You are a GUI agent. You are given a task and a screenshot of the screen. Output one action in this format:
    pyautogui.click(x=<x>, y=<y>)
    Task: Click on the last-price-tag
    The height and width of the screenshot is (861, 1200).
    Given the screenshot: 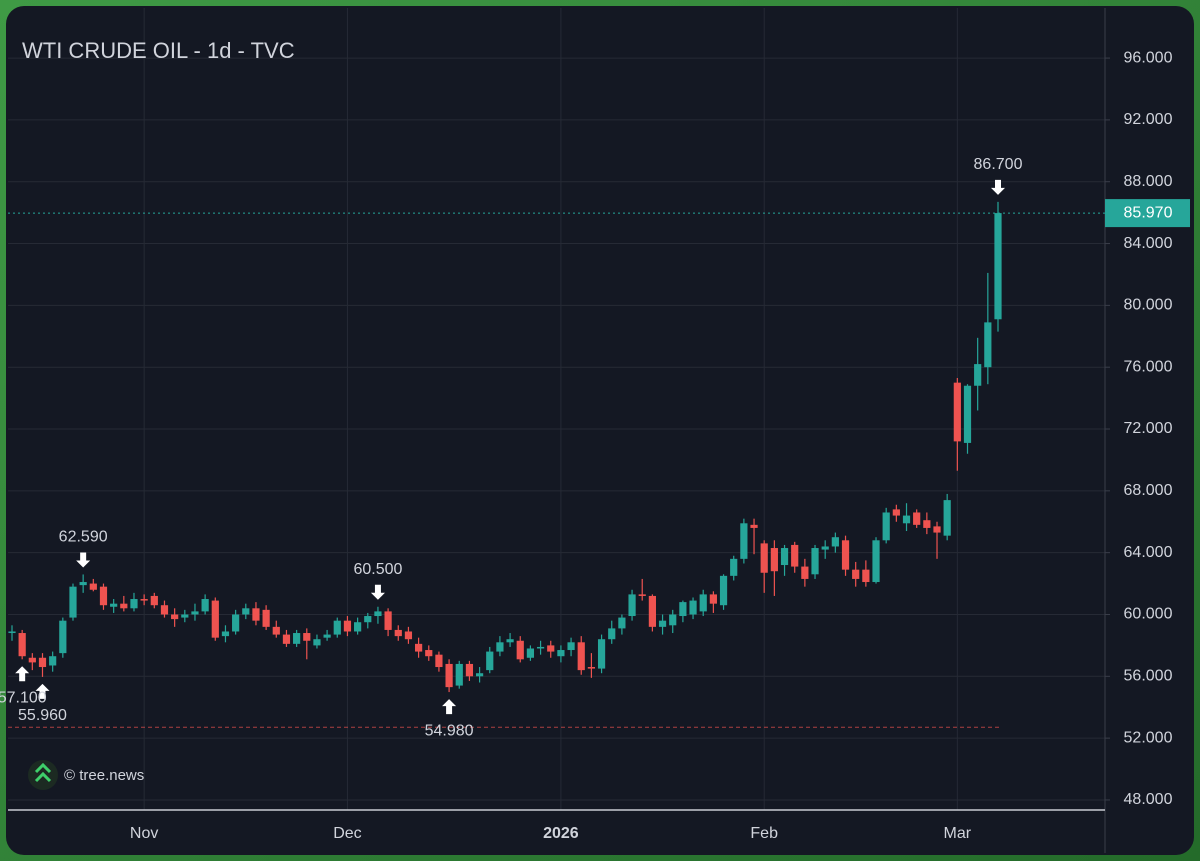 What is the action you would take?
    pyautogui.click(x=1147, y=213)
    